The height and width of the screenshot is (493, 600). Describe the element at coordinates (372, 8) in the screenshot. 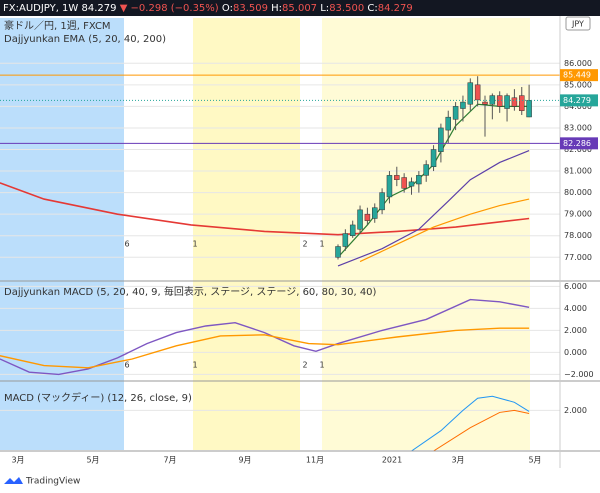

I see `c-label: C:` at that location.